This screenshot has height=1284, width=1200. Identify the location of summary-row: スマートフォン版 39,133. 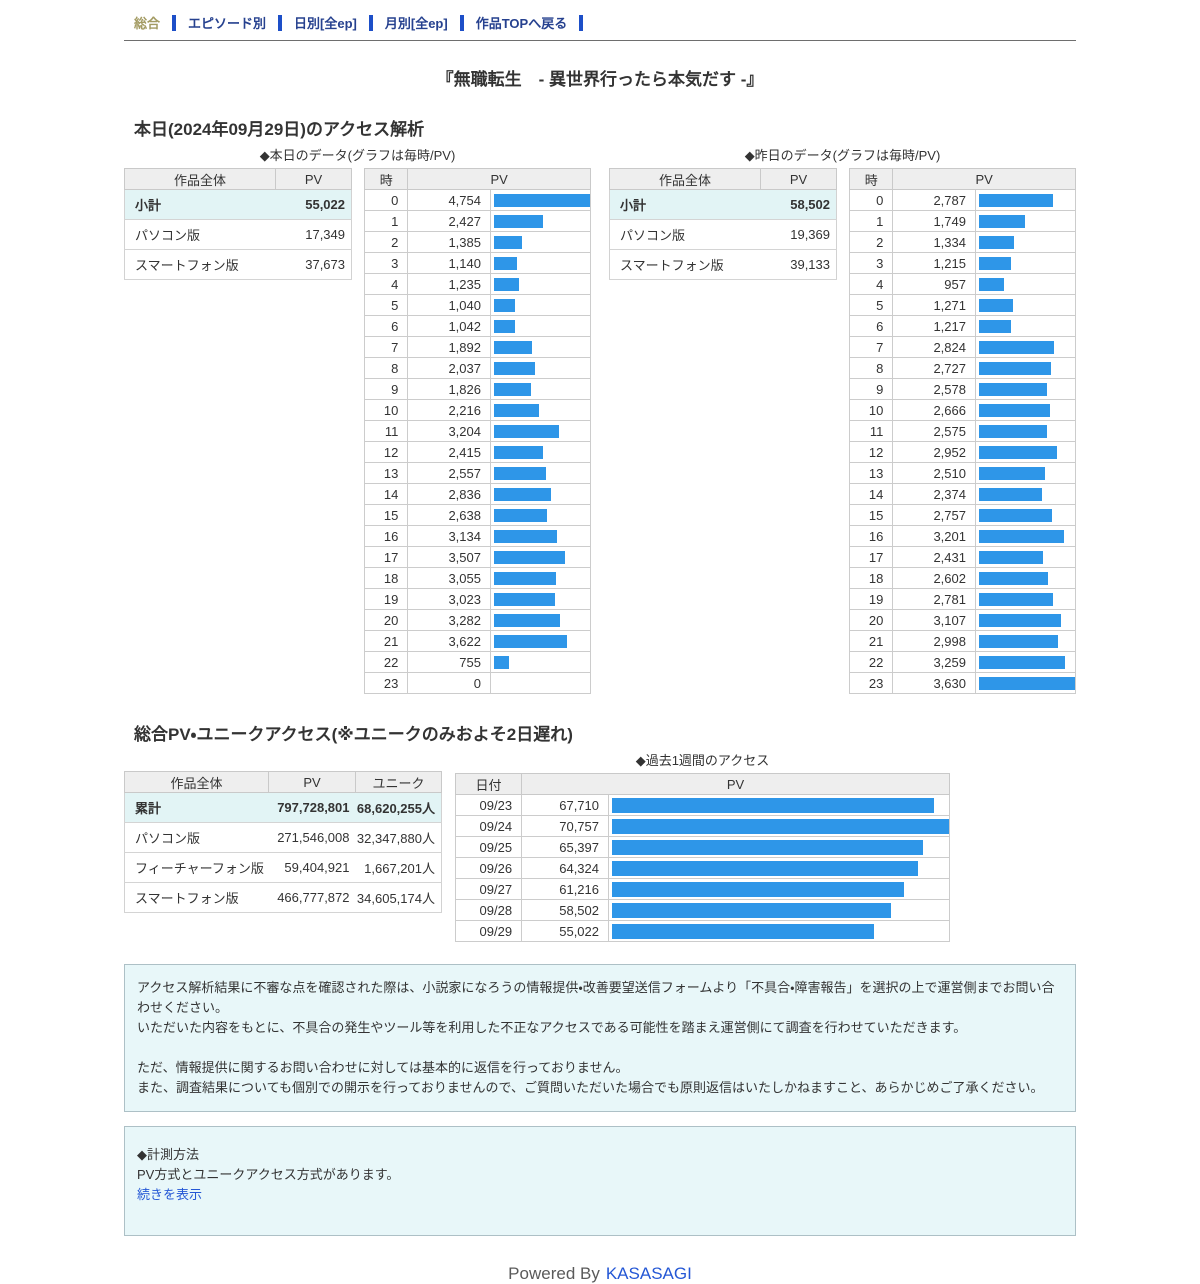
(723, 264).